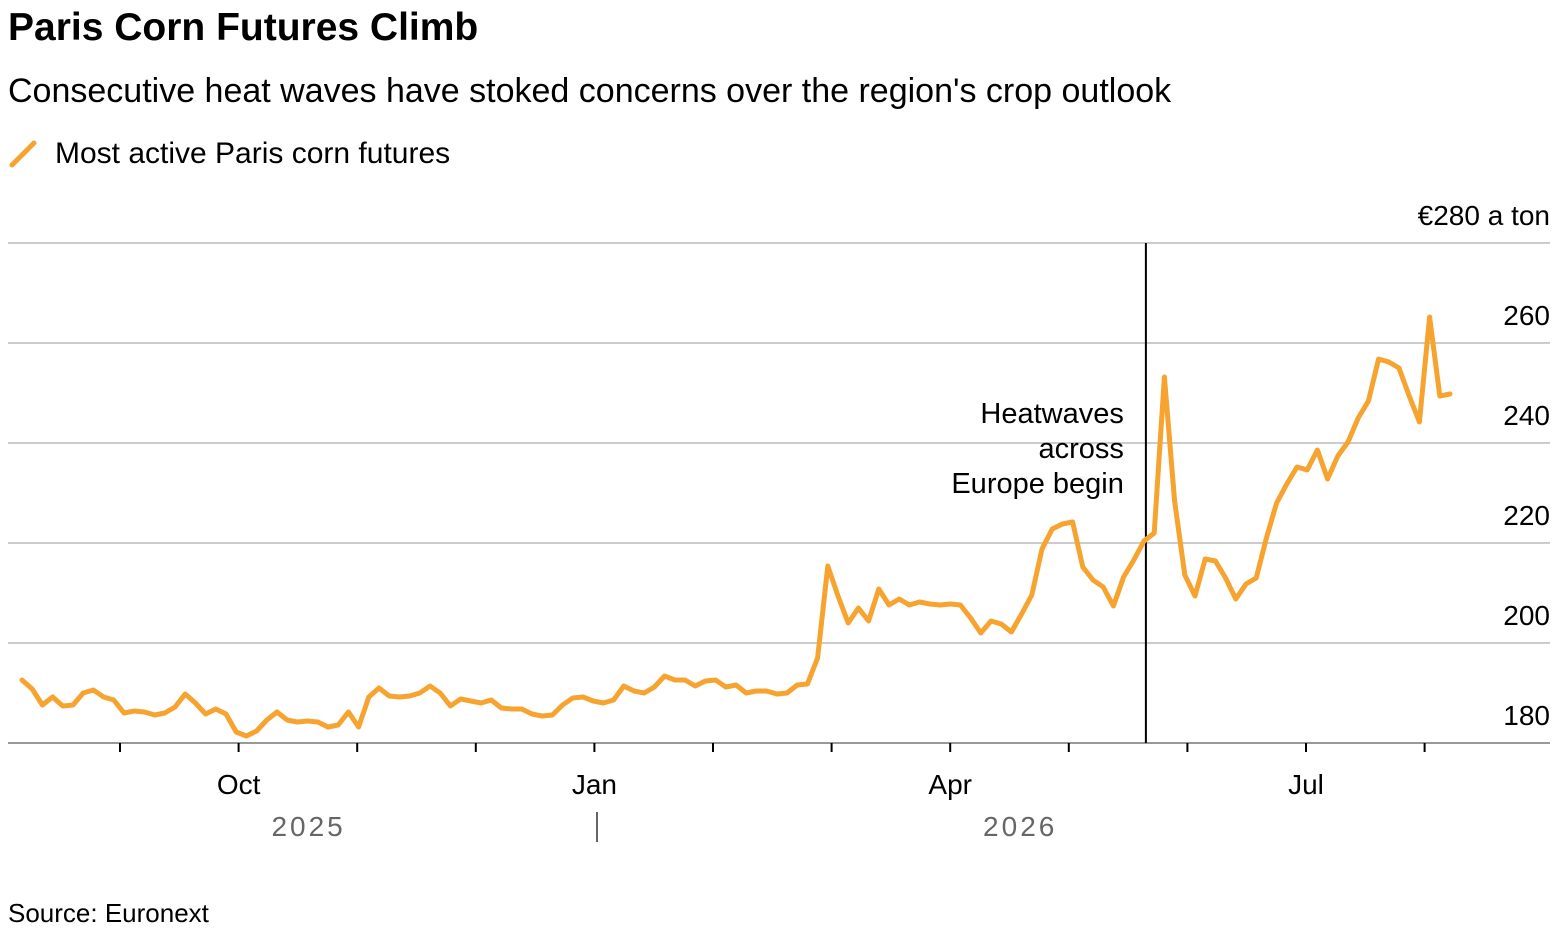 The height and width of the screenshot is (937, 1560). Describe the element at coordinates (308, 826) in the screenshot. I see `year-label: 2025` at that location.